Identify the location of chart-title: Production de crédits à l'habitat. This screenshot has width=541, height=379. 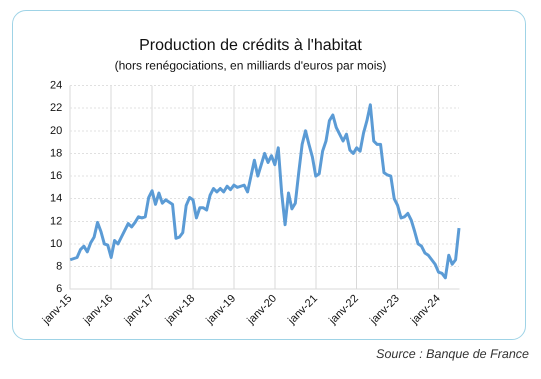
(250, 45).